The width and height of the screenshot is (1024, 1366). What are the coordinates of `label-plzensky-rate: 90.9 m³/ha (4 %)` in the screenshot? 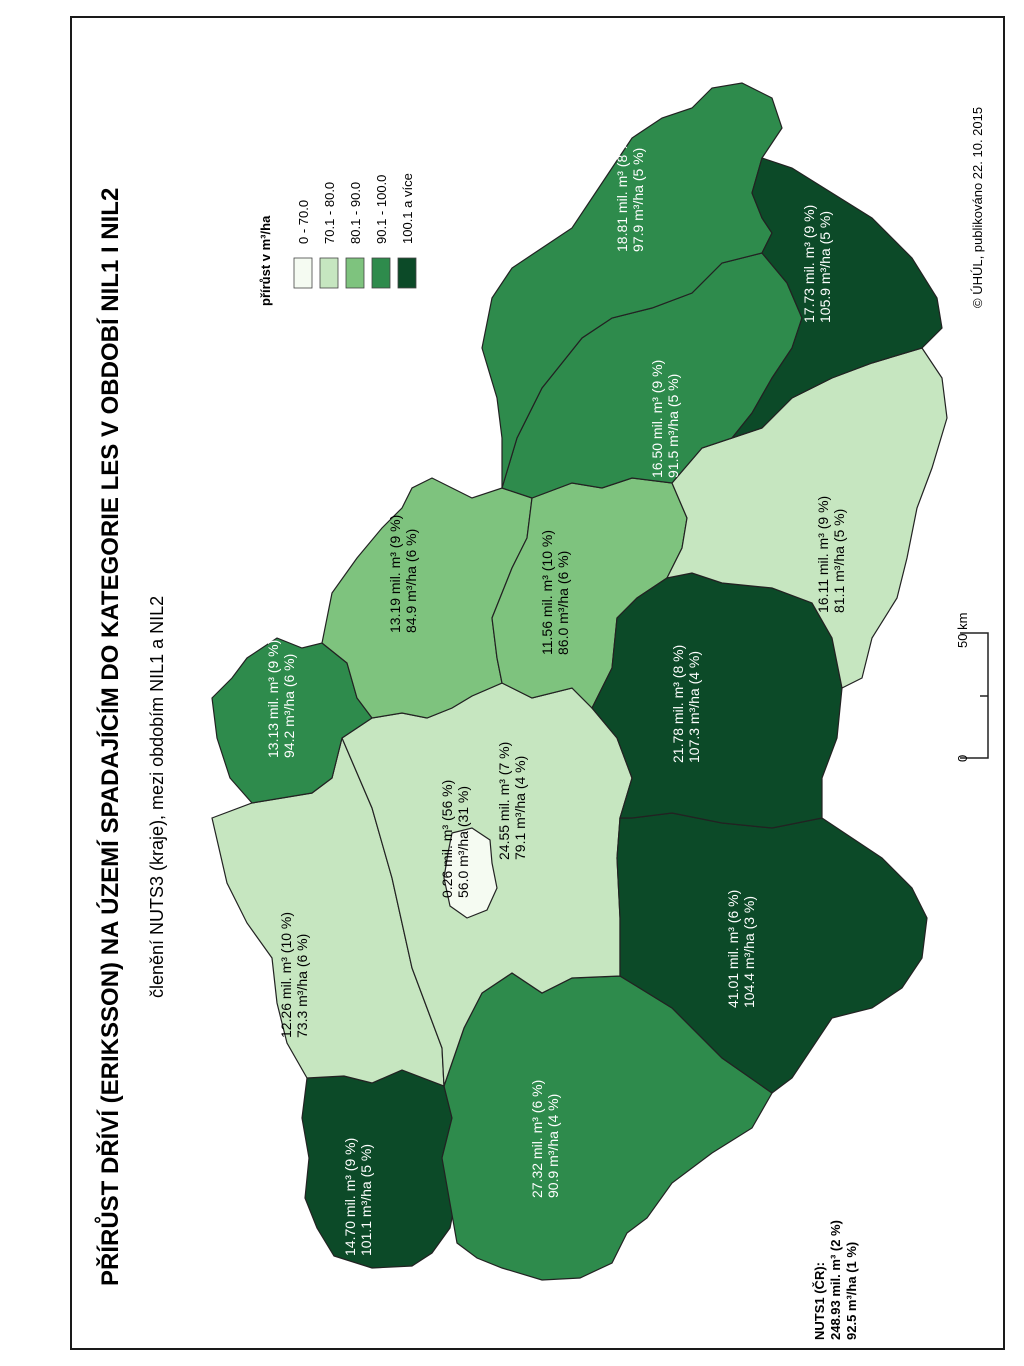 It's located at (553, 1146).